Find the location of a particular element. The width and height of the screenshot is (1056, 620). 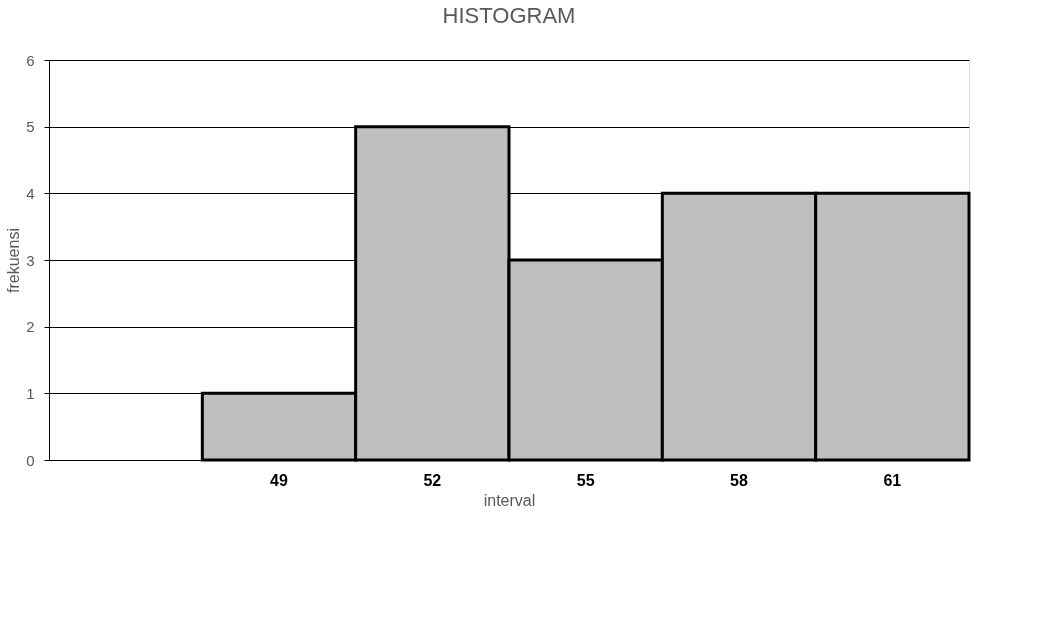

y-tick-label: 2 is located at coordinates (30, 327).